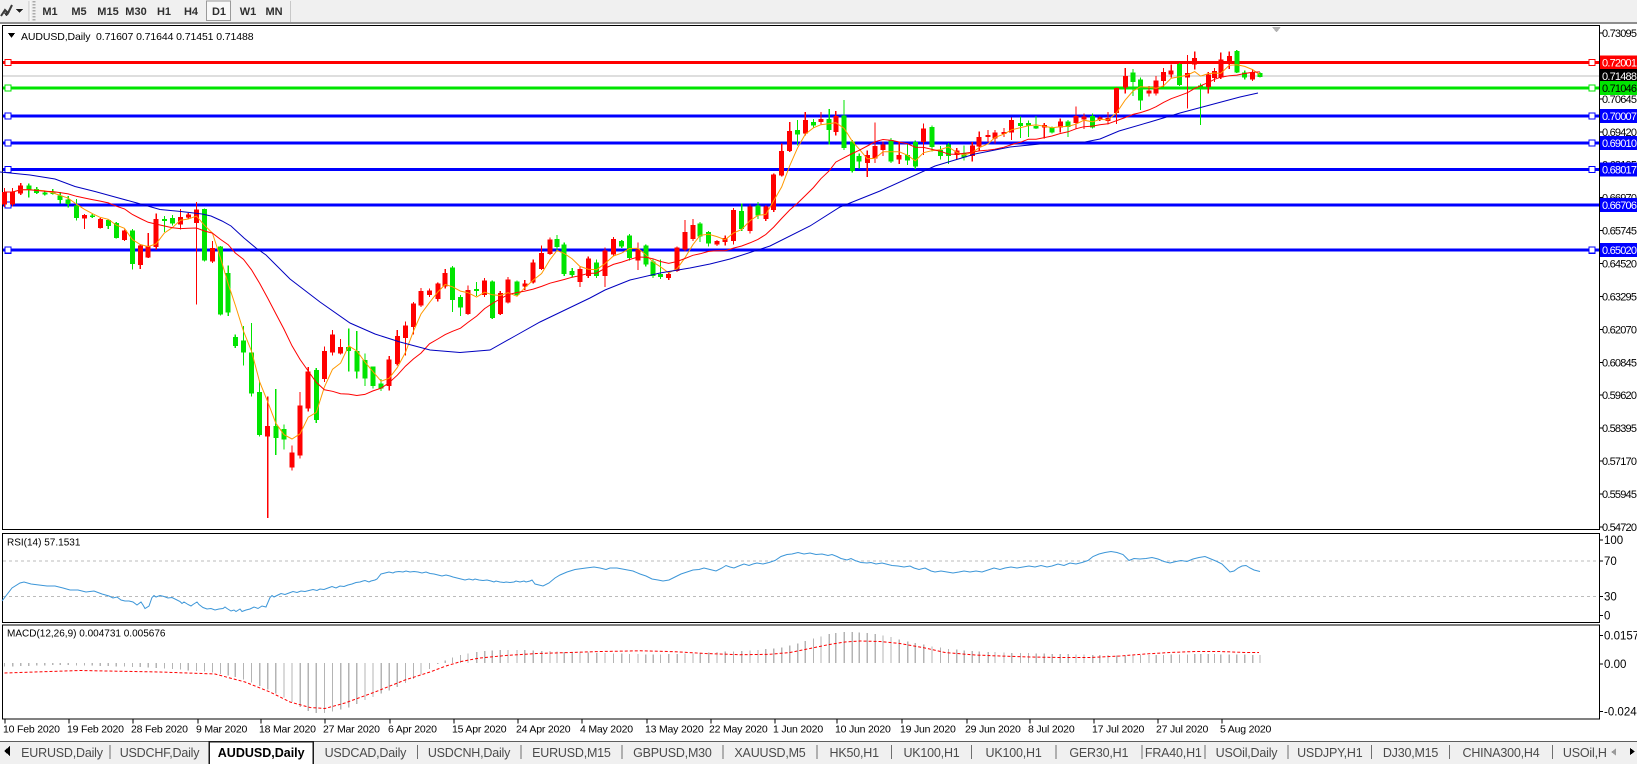  What do you see at coordinates (1619, 462) in the screenshot?
I see `svg-text: 0.57170` at bounding box center [1619, 462].